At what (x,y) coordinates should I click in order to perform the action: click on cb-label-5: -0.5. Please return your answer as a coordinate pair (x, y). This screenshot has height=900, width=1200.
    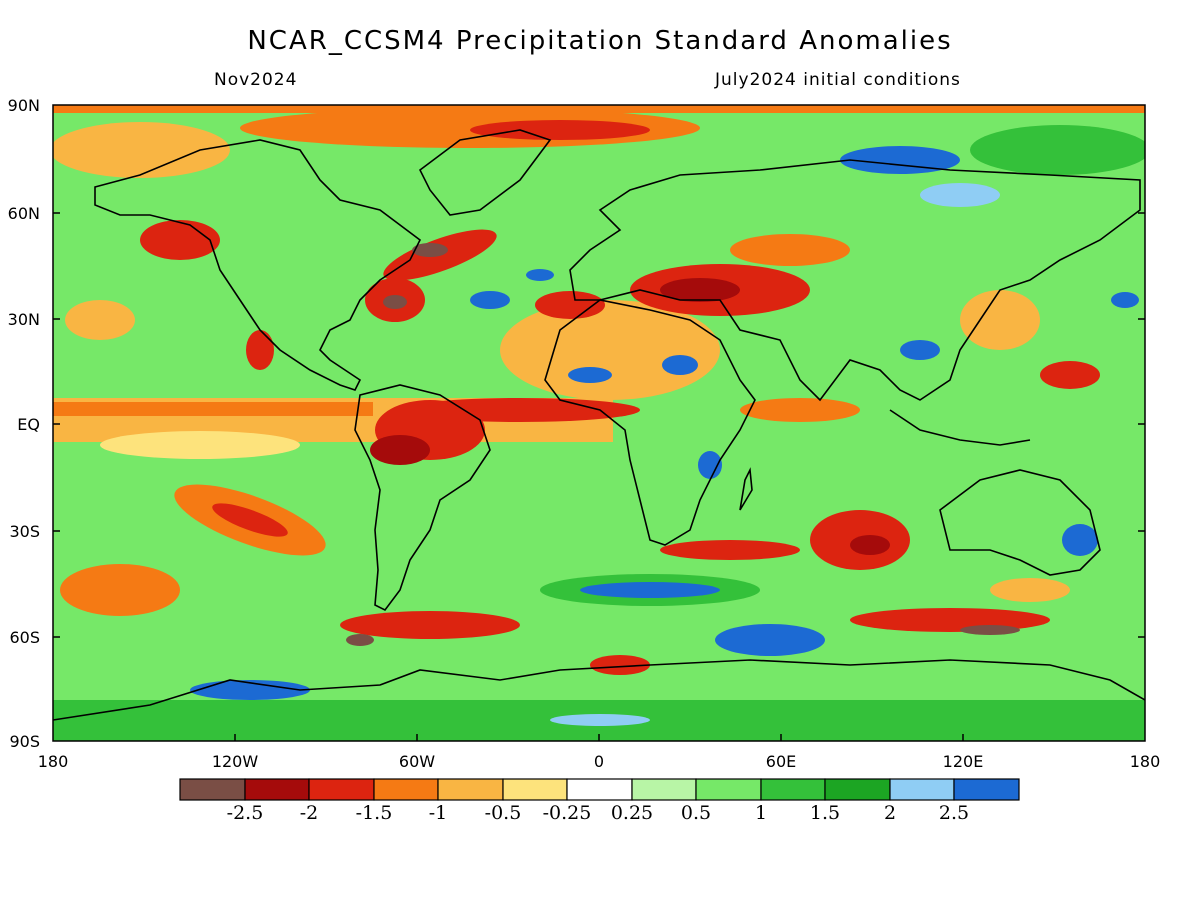
    Looking at the image, I should click on (503, 813).